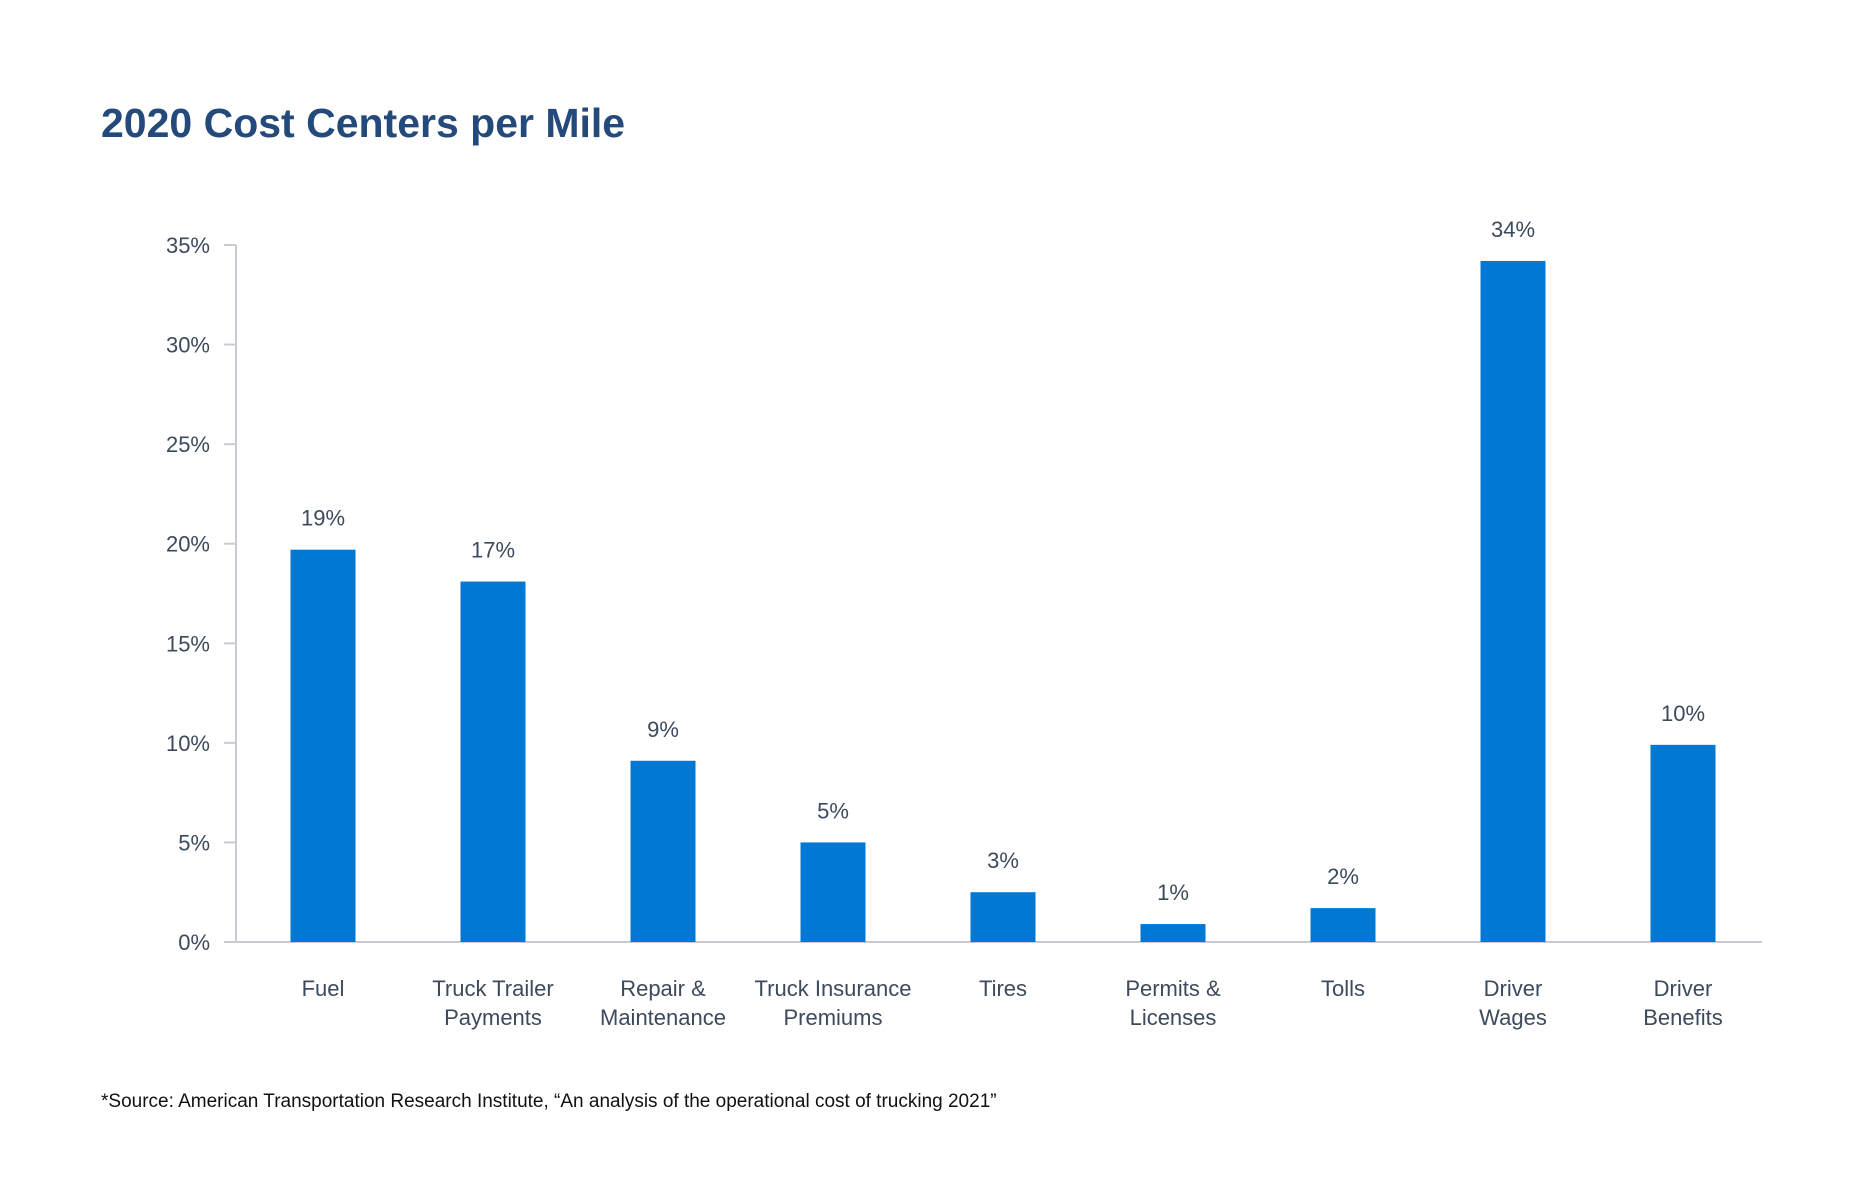 This screenshot has height=1200, width=1854. Describe the element at coordinates (194, 842) in the screenshot. I see `y-tick-label: 5%` at that location.